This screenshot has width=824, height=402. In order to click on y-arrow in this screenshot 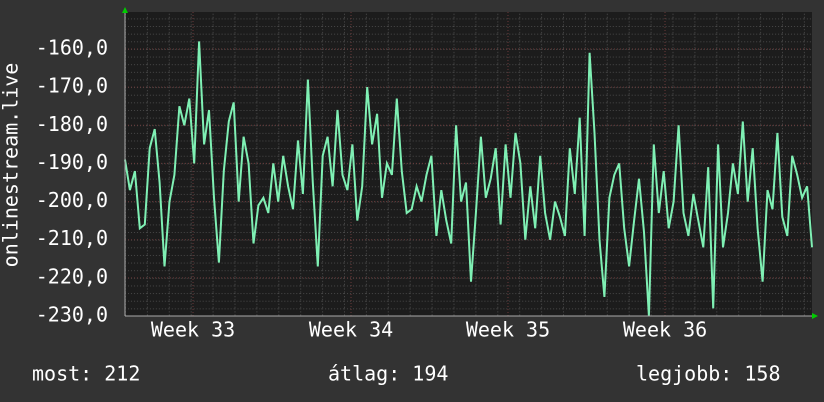, I will do `click(125, 10)`.